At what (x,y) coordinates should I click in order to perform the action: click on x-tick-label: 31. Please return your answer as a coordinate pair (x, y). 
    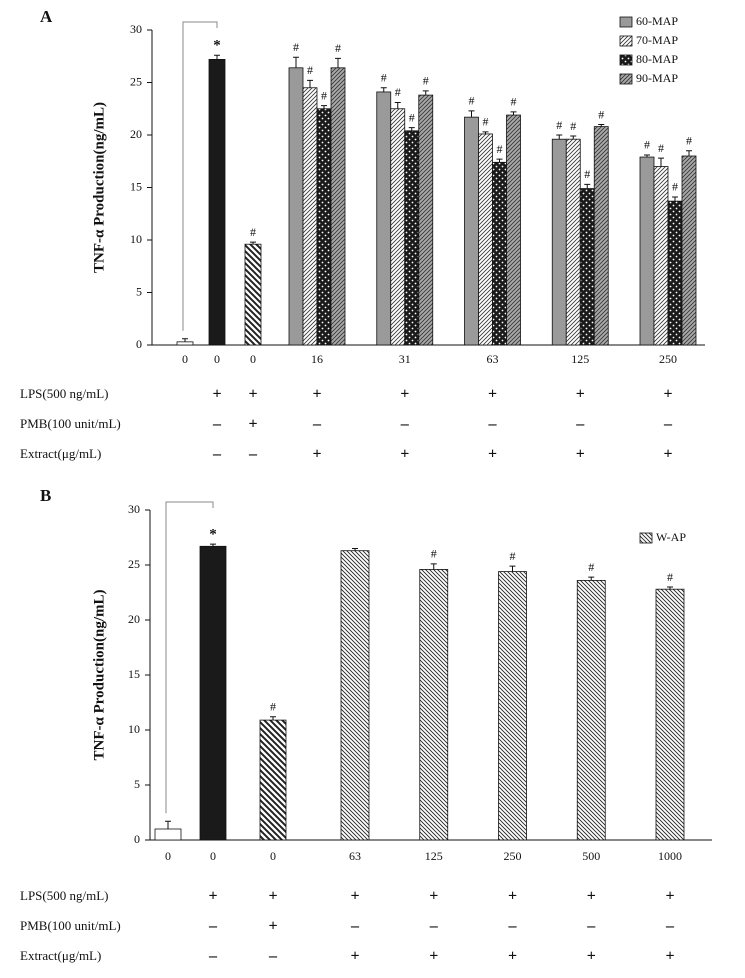
    Looking at the image, I should click on (405, 359).